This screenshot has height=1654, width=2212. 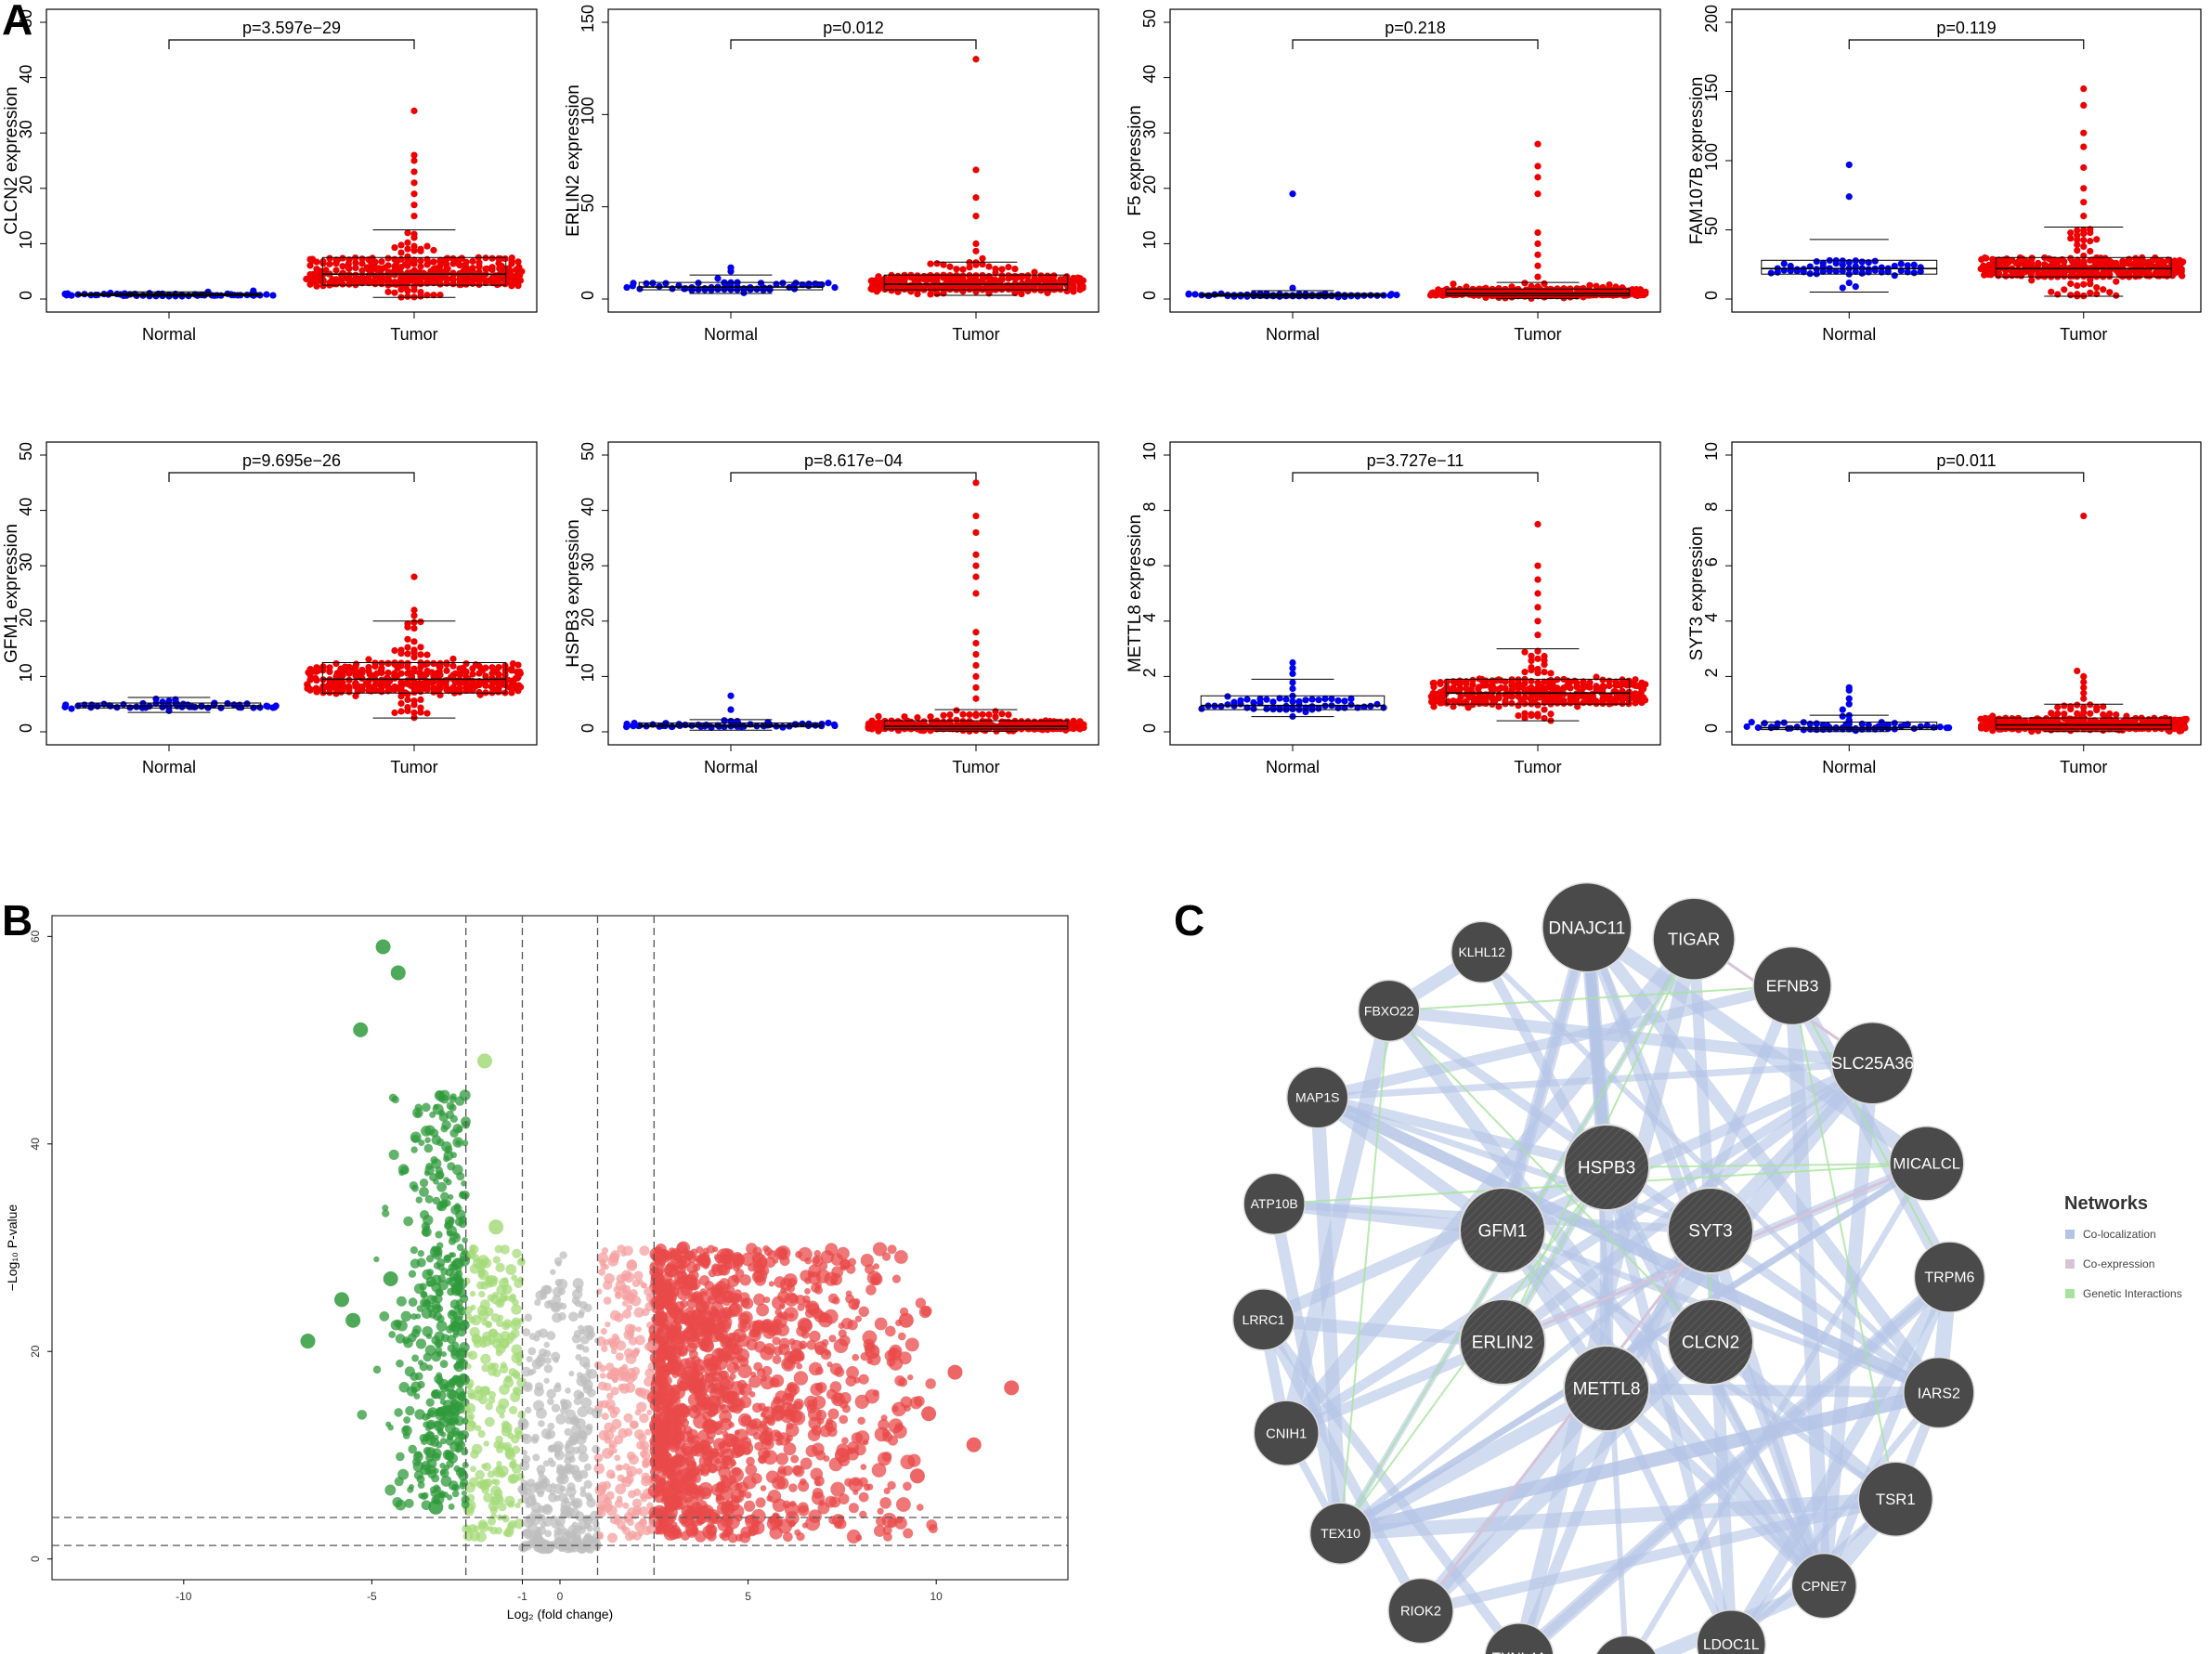 I want to click on p-value-label: p=9.695e−26, so click(x=291, y=461).